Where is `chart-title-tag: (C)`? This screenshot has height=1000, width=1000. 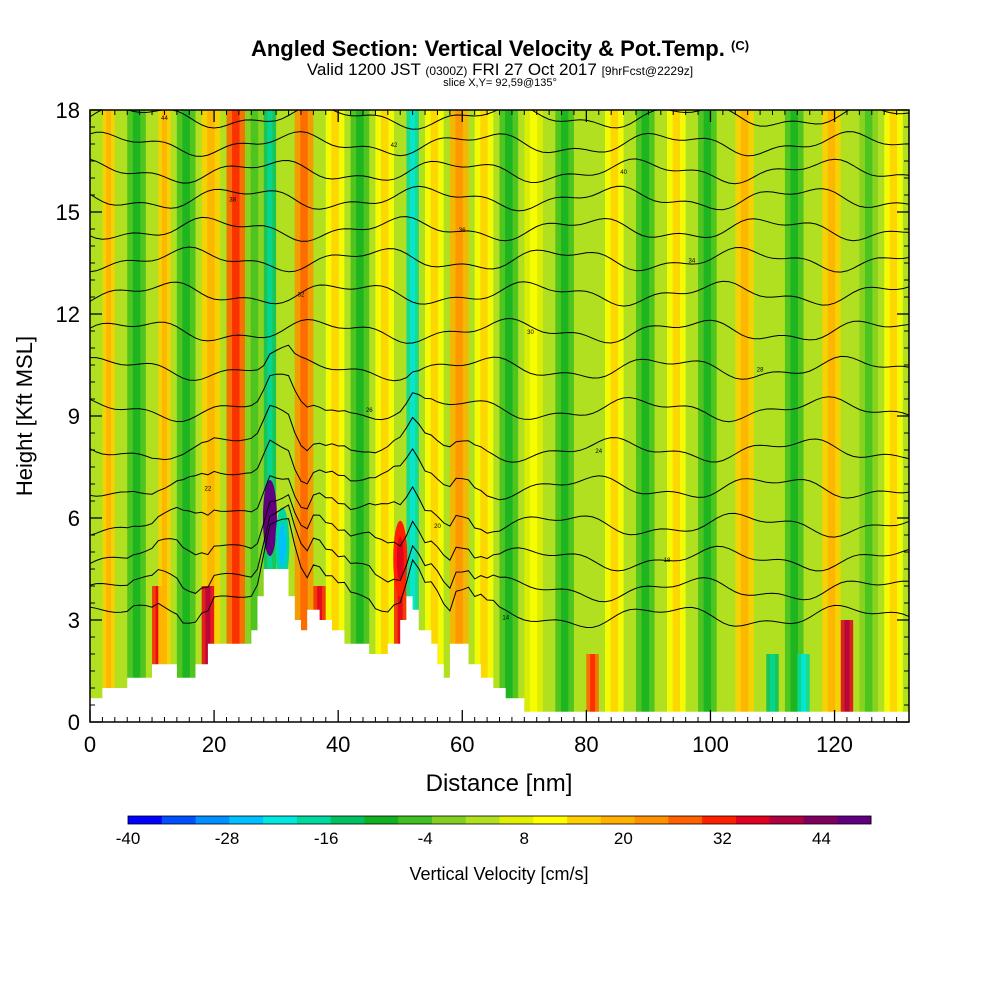
chart-title-tag: (C) is located at coordinates (740, 45).